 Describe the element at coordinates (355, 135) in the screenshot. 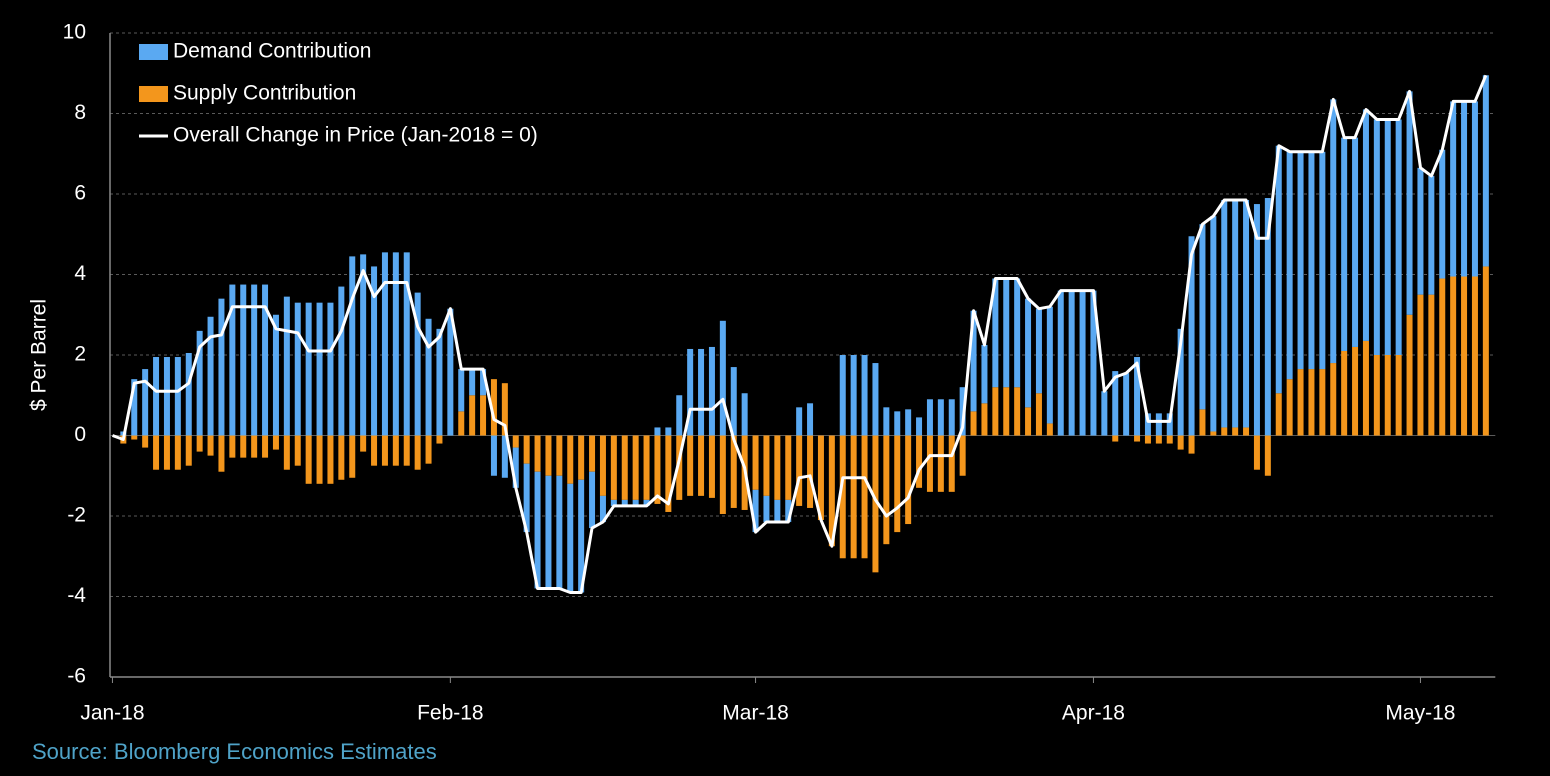

I see `legend-label: Overall Change in Price (Jan-2018 = 0)` at that location.